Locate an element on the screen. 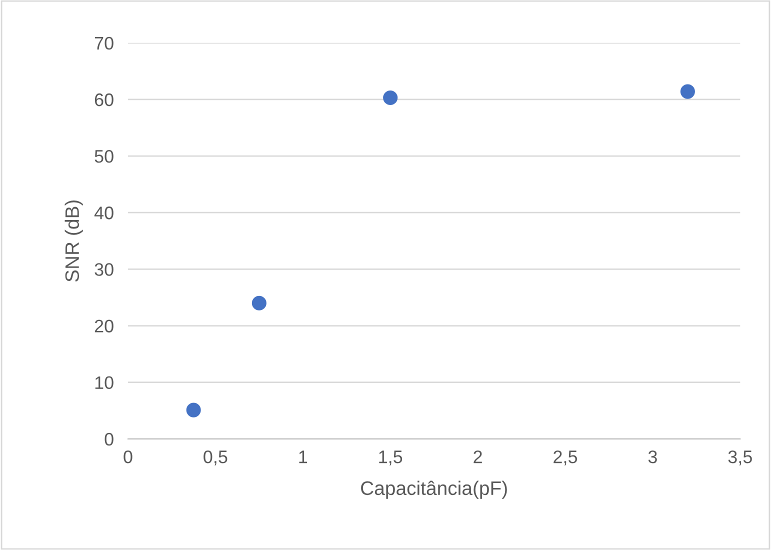 This screenshot has width=771, height=550. y-tick-label: 0 is located at coordinates (109, 439).